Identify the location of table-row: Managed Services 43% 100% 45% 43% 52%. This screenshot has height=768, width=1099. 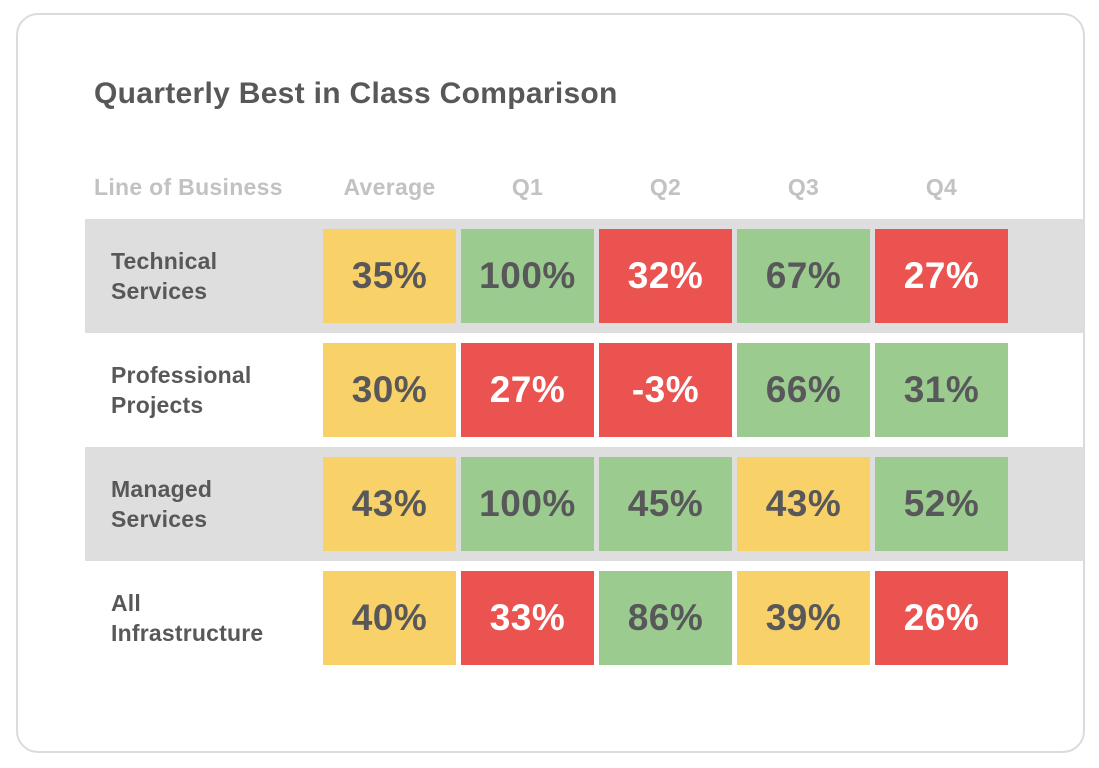
(584, 504).